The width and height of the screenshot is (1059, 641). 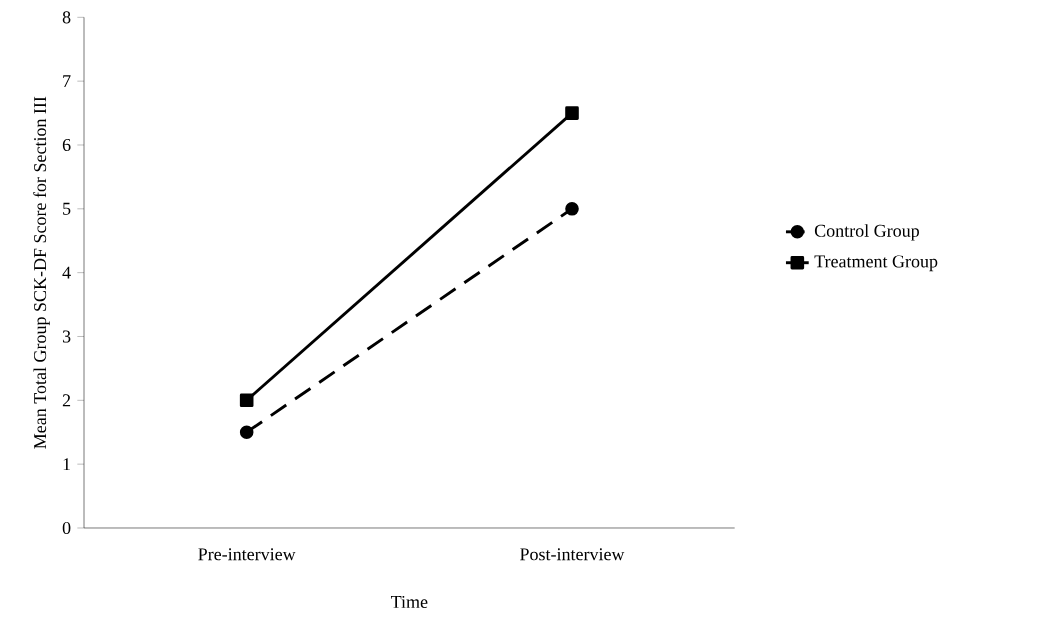 I want to click on y-tick-label: 6, so click(x=66, y=145).